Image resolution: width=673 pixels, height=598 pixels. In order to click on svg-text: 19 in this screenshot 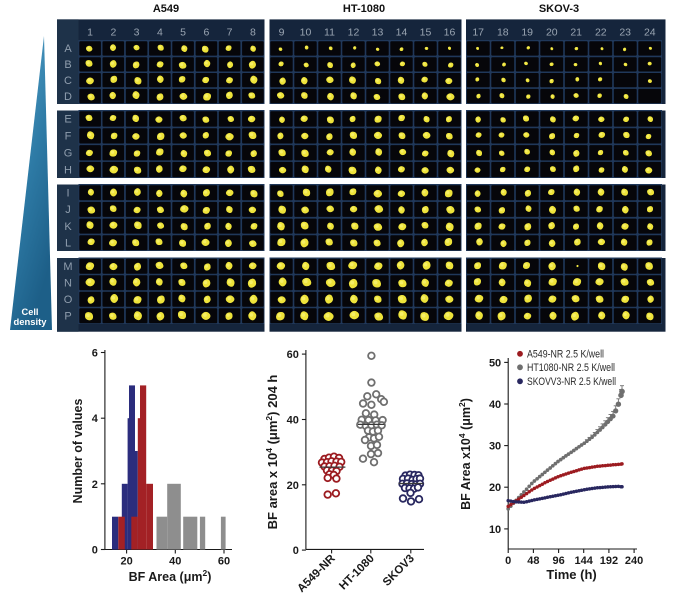, I will do `click(527, 33)`.